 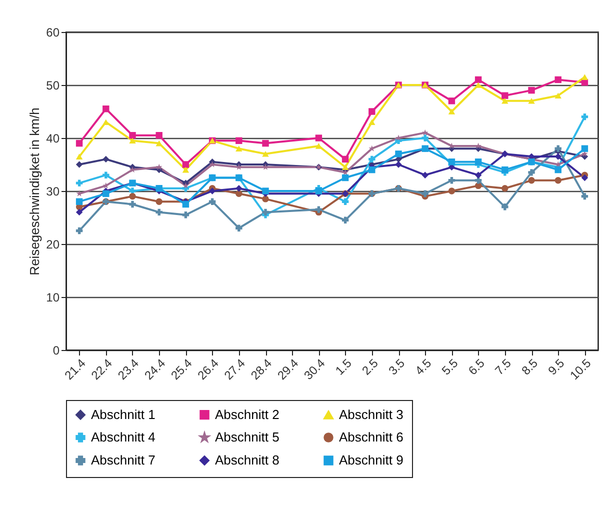 I want to click on x-tick-label: 9.5, so click(x=556, y=367).